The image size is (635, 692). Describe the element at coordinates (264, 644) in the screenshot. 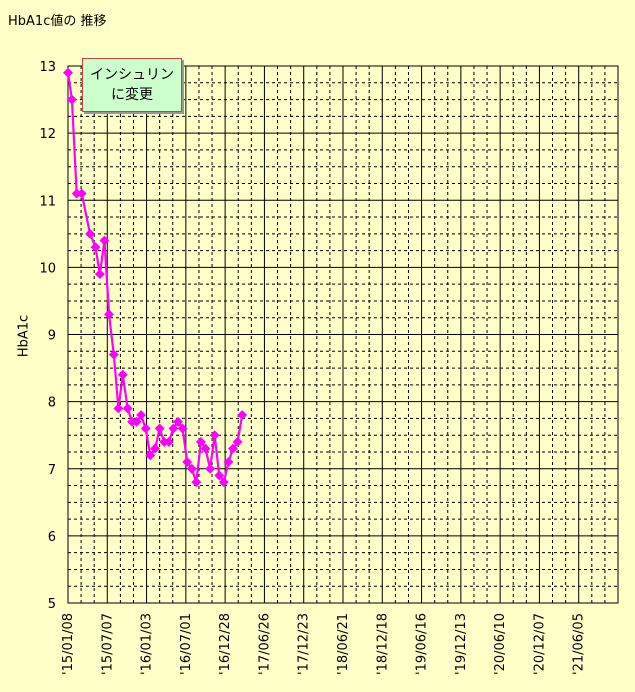

I see `x-tick-label: '17/06/26` at that location.